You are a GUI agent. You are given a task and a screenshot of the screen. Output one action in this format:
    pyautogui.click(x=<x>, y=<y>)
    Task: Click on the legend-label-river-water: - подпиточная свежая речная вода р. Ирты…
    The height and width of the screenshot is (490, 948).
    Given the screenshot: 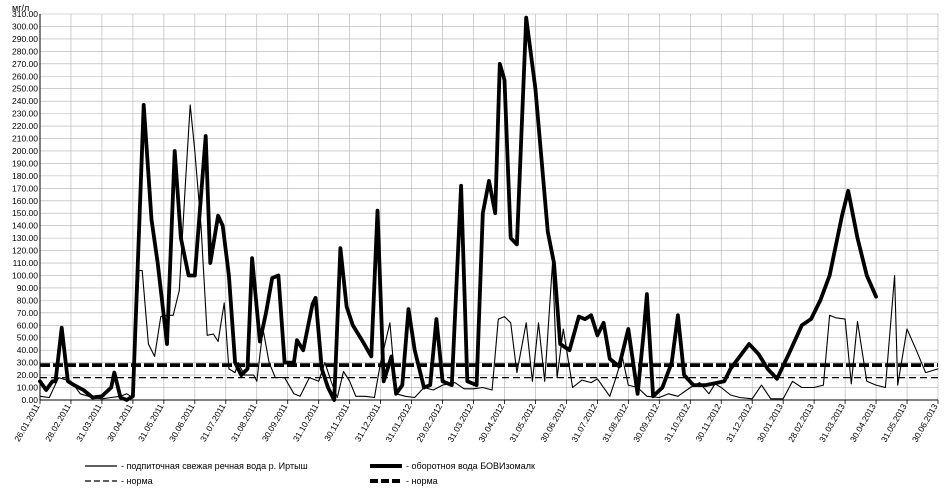 What is the action you would take?
    pyautogui.click(x=214, y=466)
    